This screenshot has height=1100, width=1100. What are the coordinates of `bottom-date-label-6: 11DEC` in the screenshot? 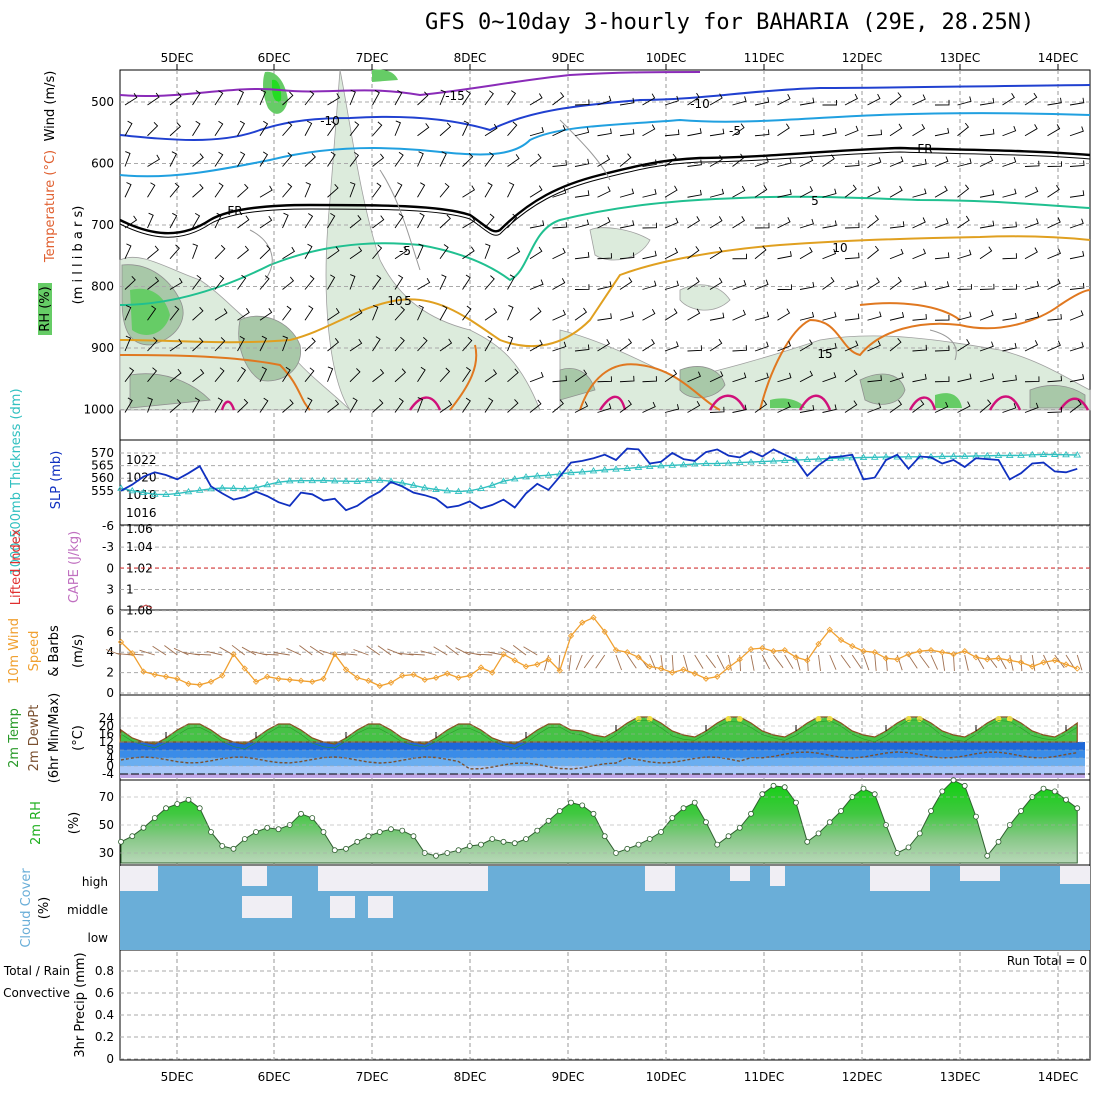 It's located at (764, 1077).